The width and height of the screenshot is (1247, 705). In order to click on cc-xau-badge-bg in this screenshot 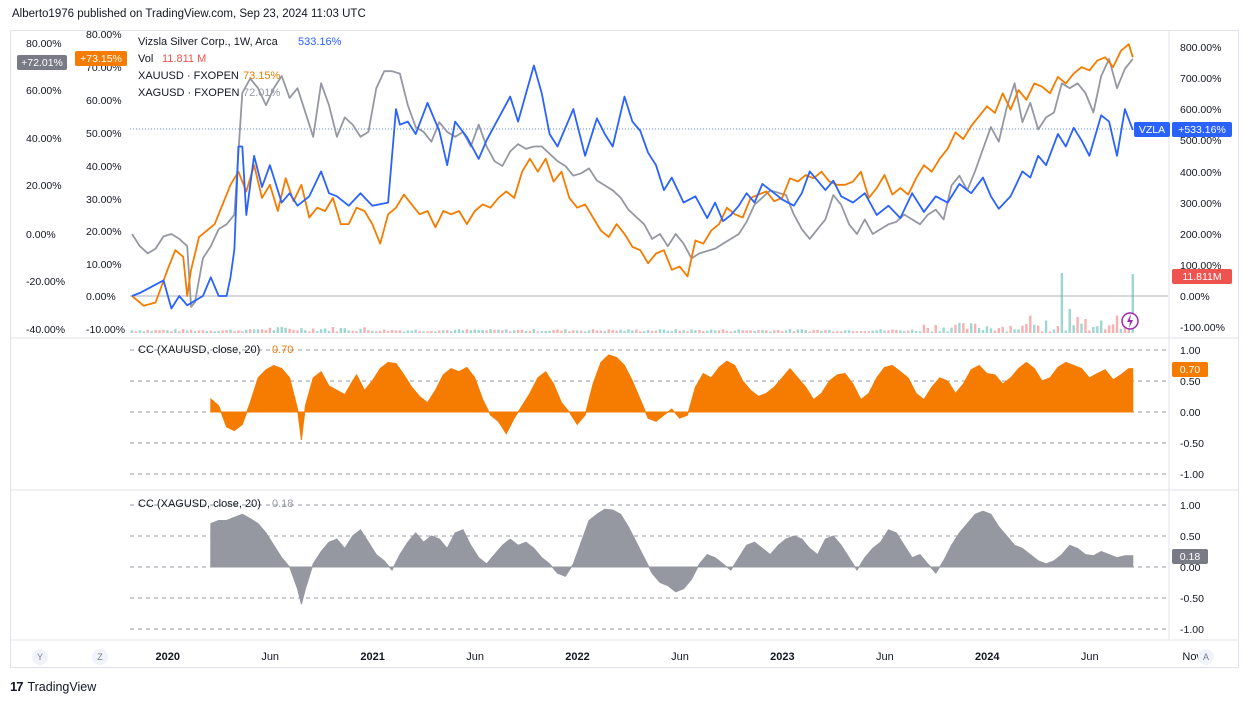, I will do `click(1190, 369)`.